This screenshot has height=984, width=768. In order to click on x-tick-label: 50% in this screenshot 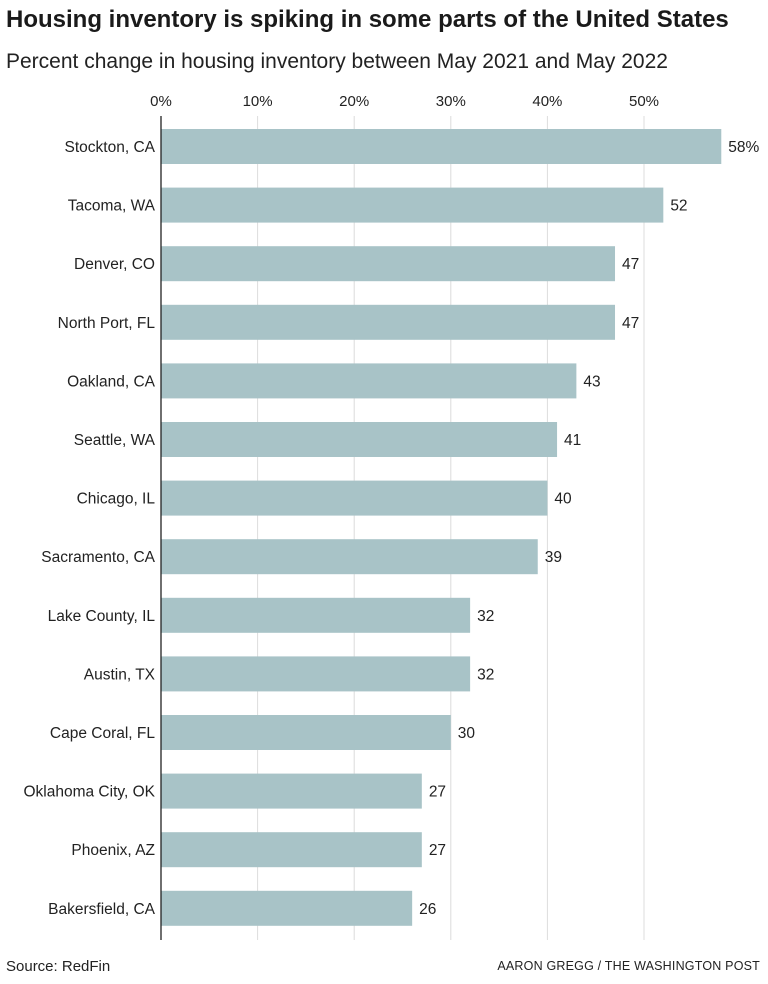, I will do `click(644, 101)`.